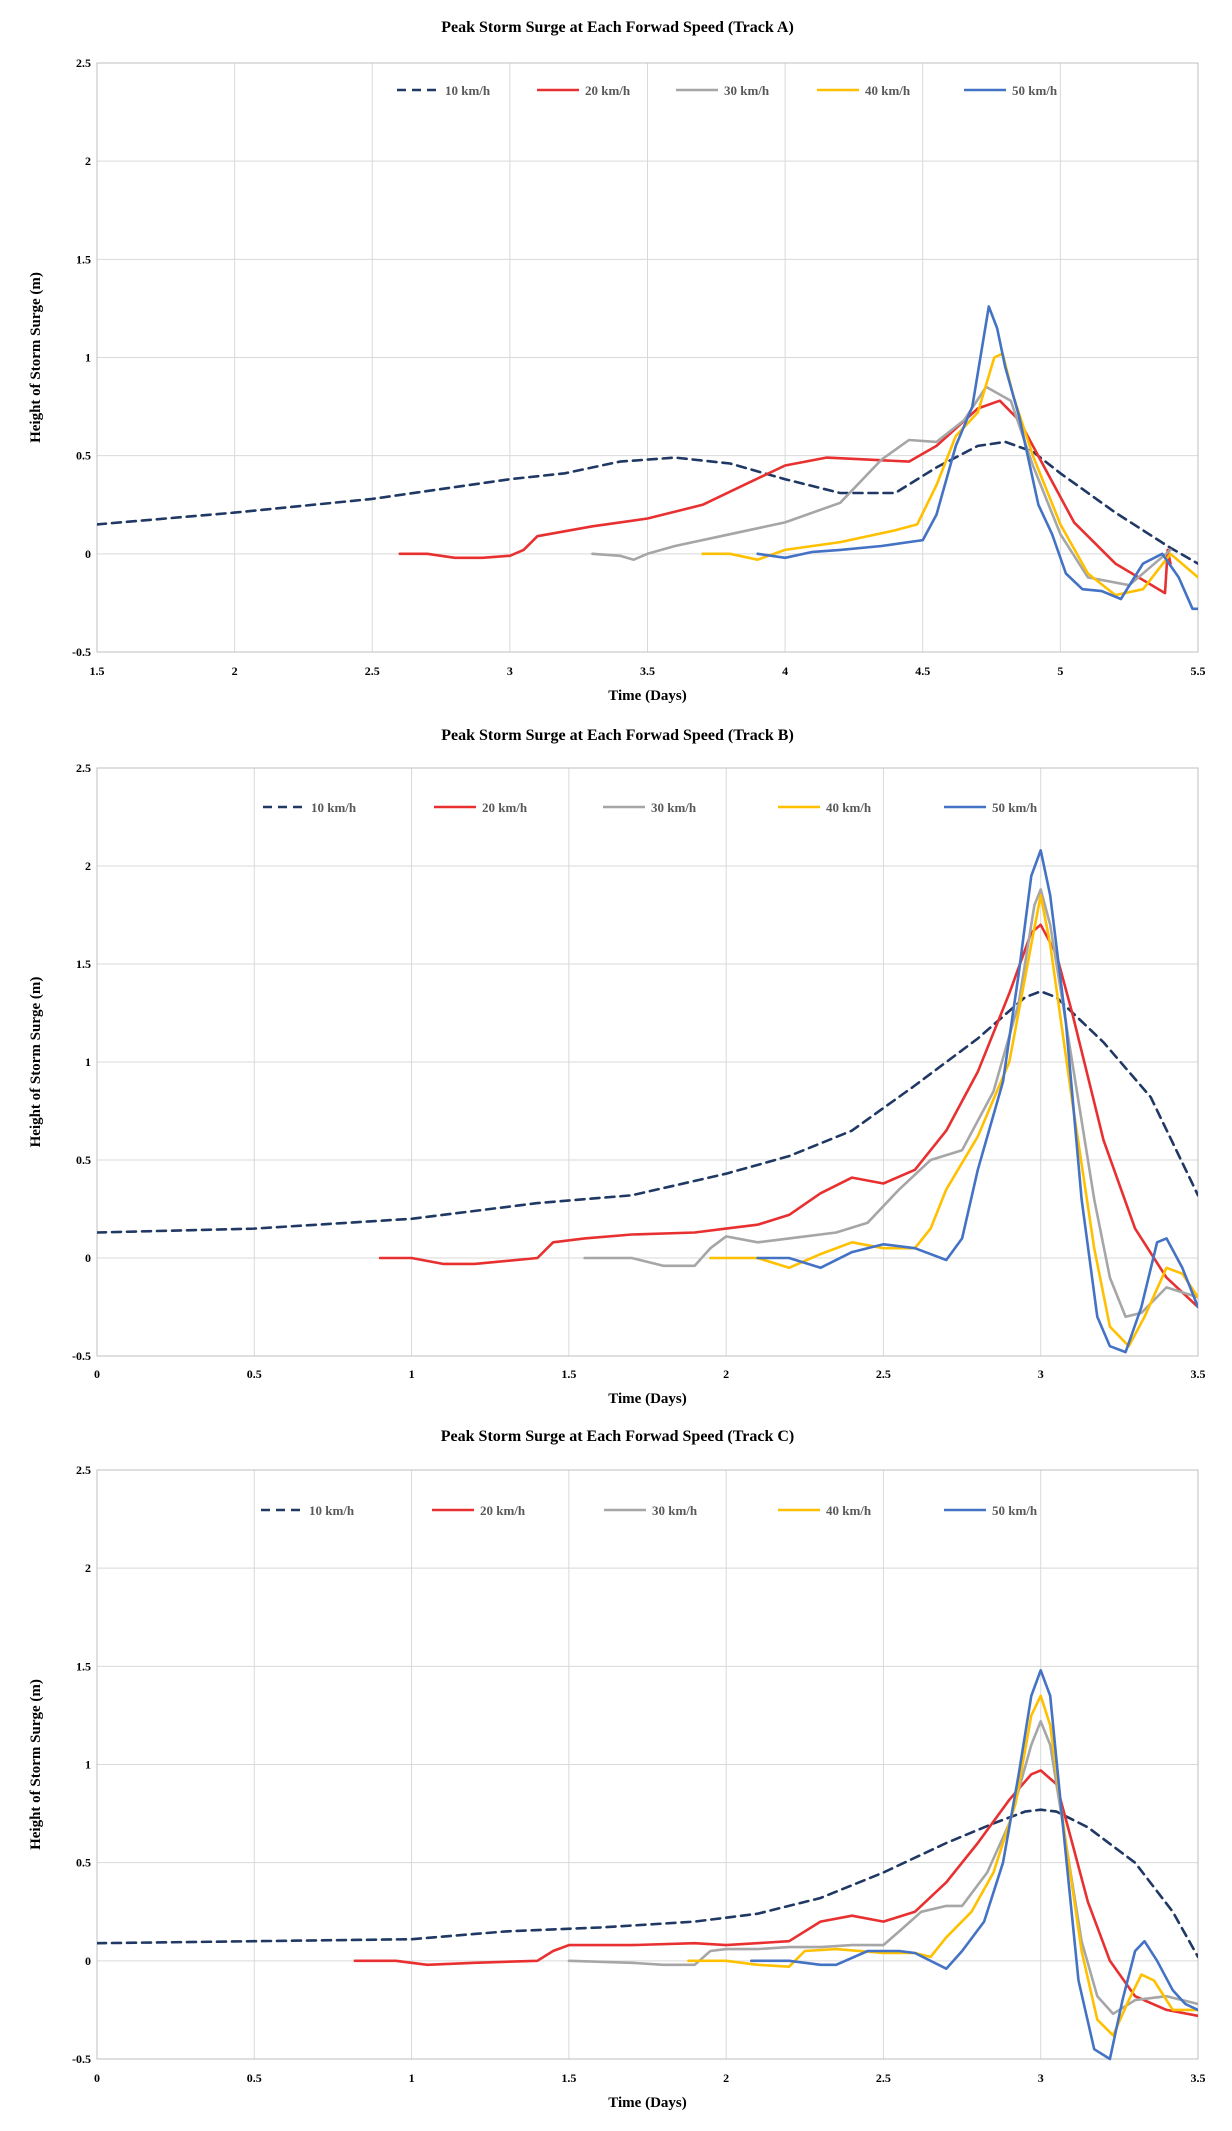 This screenshot has height=2131, width=1232. Describe the element at coordinates (922, 671) in the screenshot. I see `x-tick-label: 4.5` at that location.